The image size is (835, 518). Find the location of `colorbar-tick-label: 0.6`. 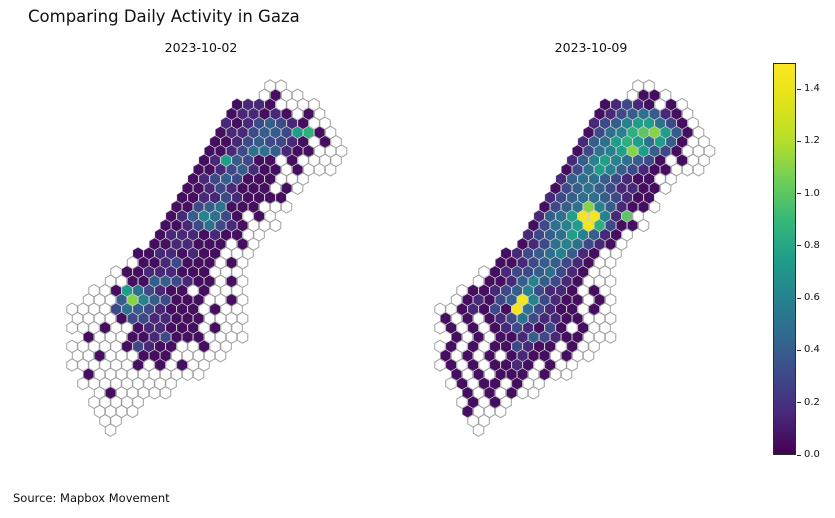

colorbar-tick-label: 0.6 is located at coordinates (812, 298).